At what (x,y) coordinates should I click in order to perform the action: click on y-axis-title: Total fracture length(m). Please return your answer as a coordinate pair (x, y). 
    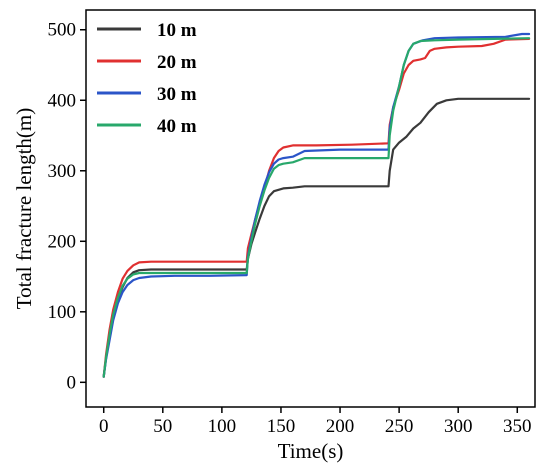
    Looking at the image, I should click on (24, 208).